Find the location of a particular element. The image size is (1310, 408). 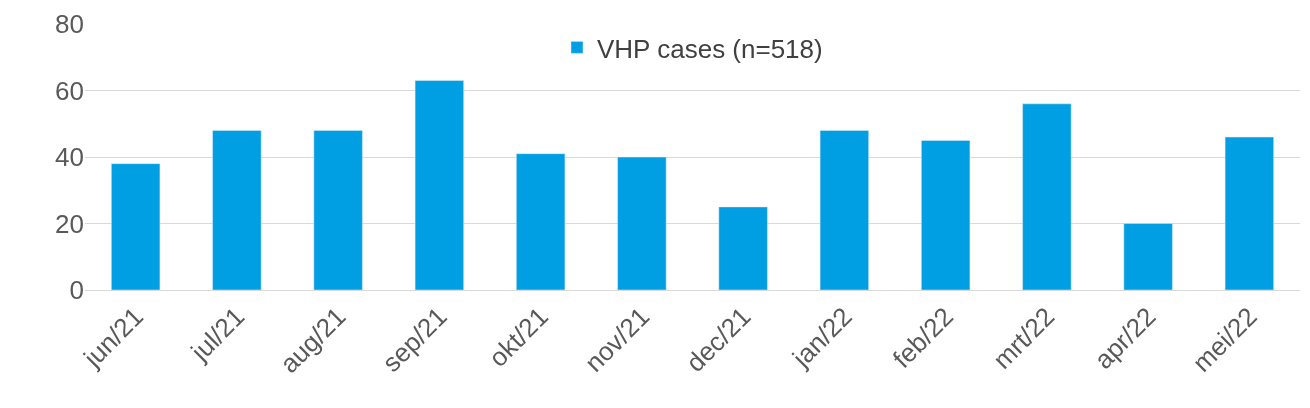

y-tick-label: 60 is located at coordinates (69, 90).